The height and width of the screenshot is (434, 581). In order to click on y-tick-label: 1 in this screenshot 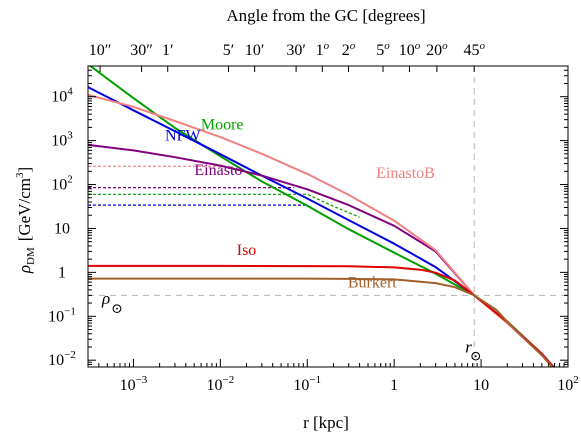, I will do `click(62, 272)`.